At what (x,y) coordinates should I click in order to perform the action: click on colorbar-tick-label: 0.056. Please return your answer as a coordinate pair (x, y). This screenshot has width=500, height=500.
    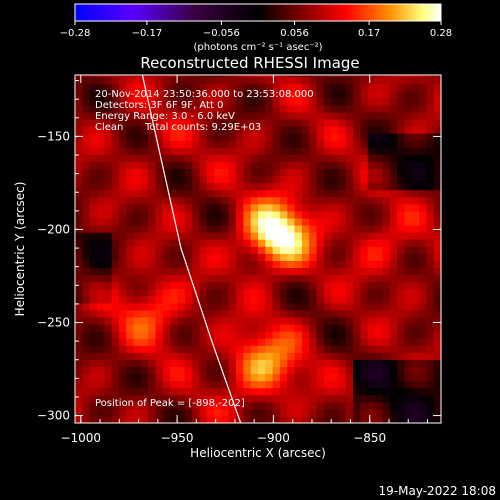
    Looking at the image, I should click on (294, 33).